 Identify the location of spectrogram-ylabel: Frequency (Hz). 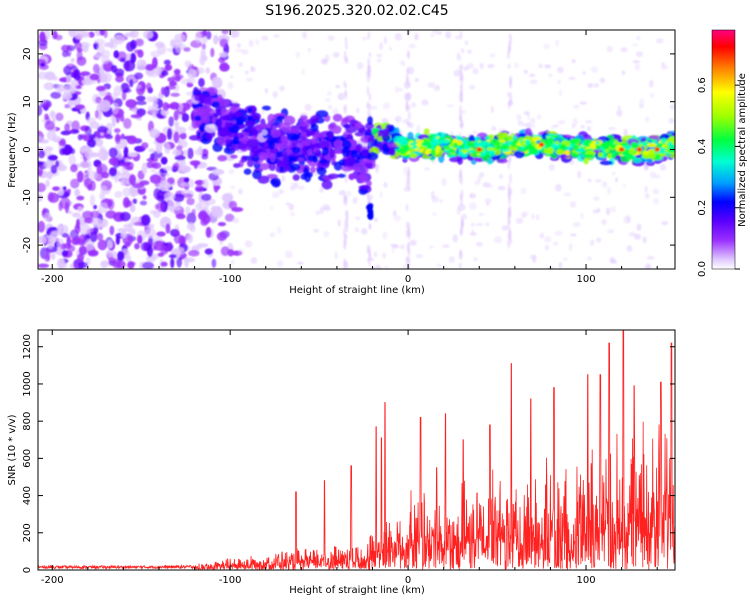
(12, 150).